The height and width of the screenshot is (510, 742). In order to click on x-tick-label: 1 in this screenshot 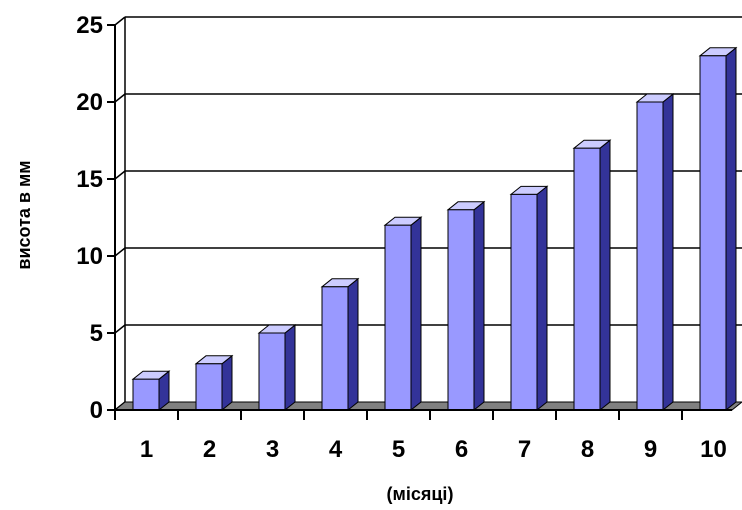, I will do `click(146, 449)`.